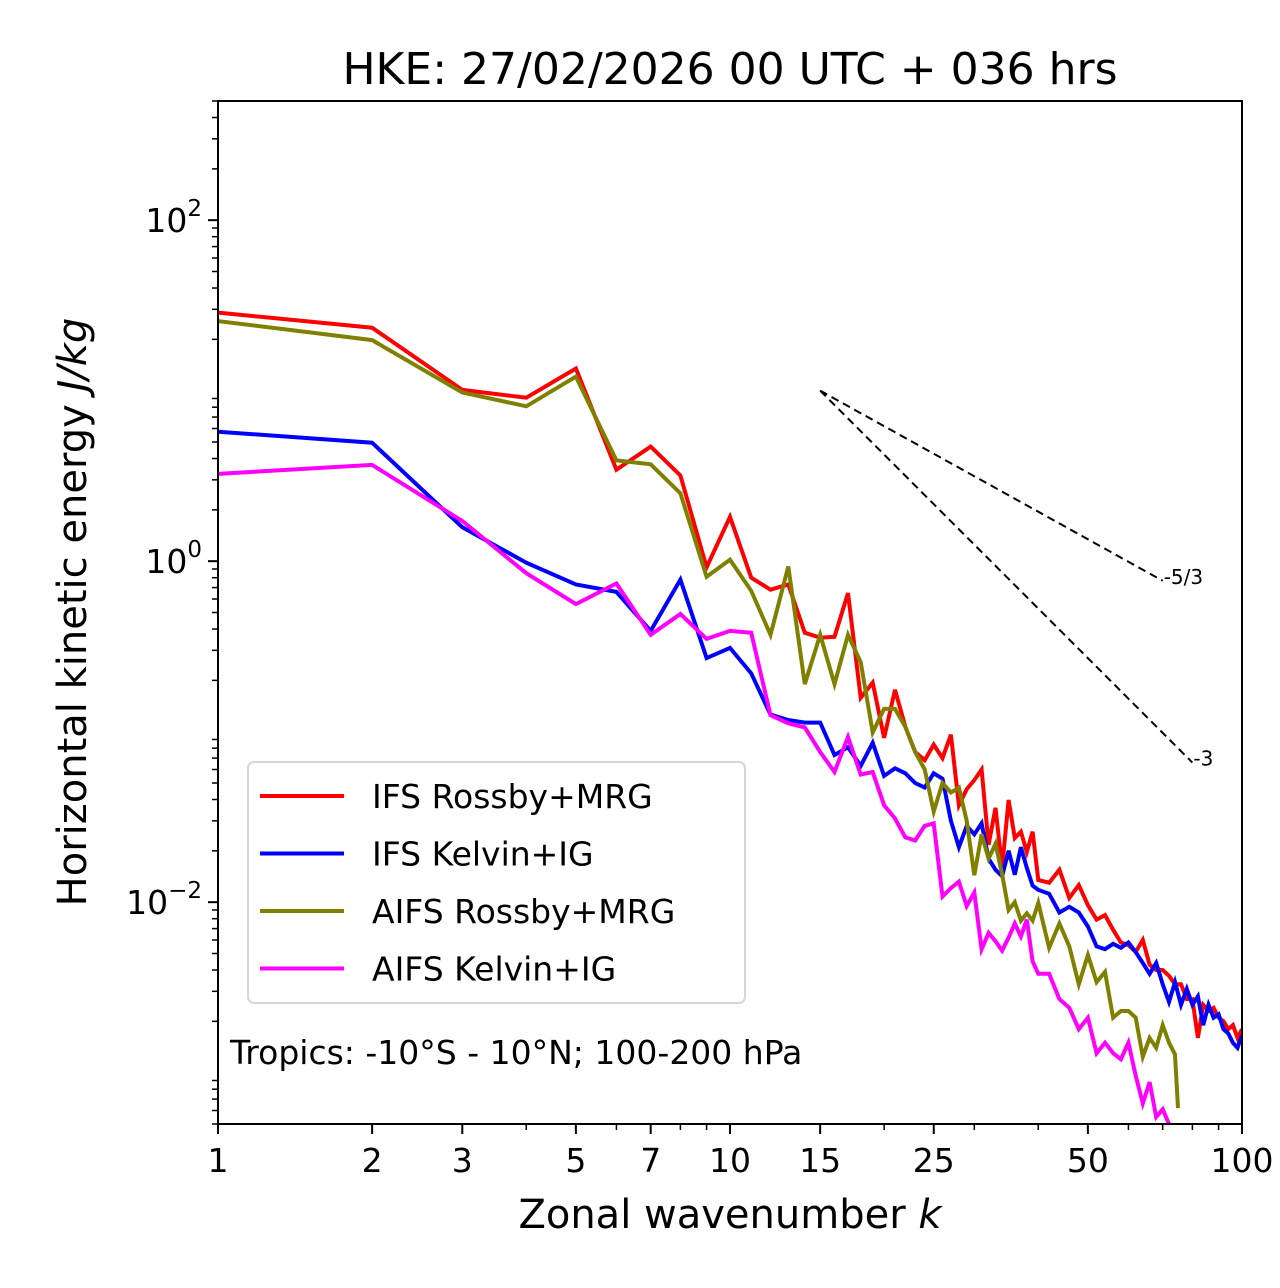 This screenshot has height=1288, width=1280. What do you see at coordinates (515, 1052) in the screenshot?
I see `region-annotation: Tropics: -10°S - 10°N; 100-200 hPa` at bounding box center [515, 1052].